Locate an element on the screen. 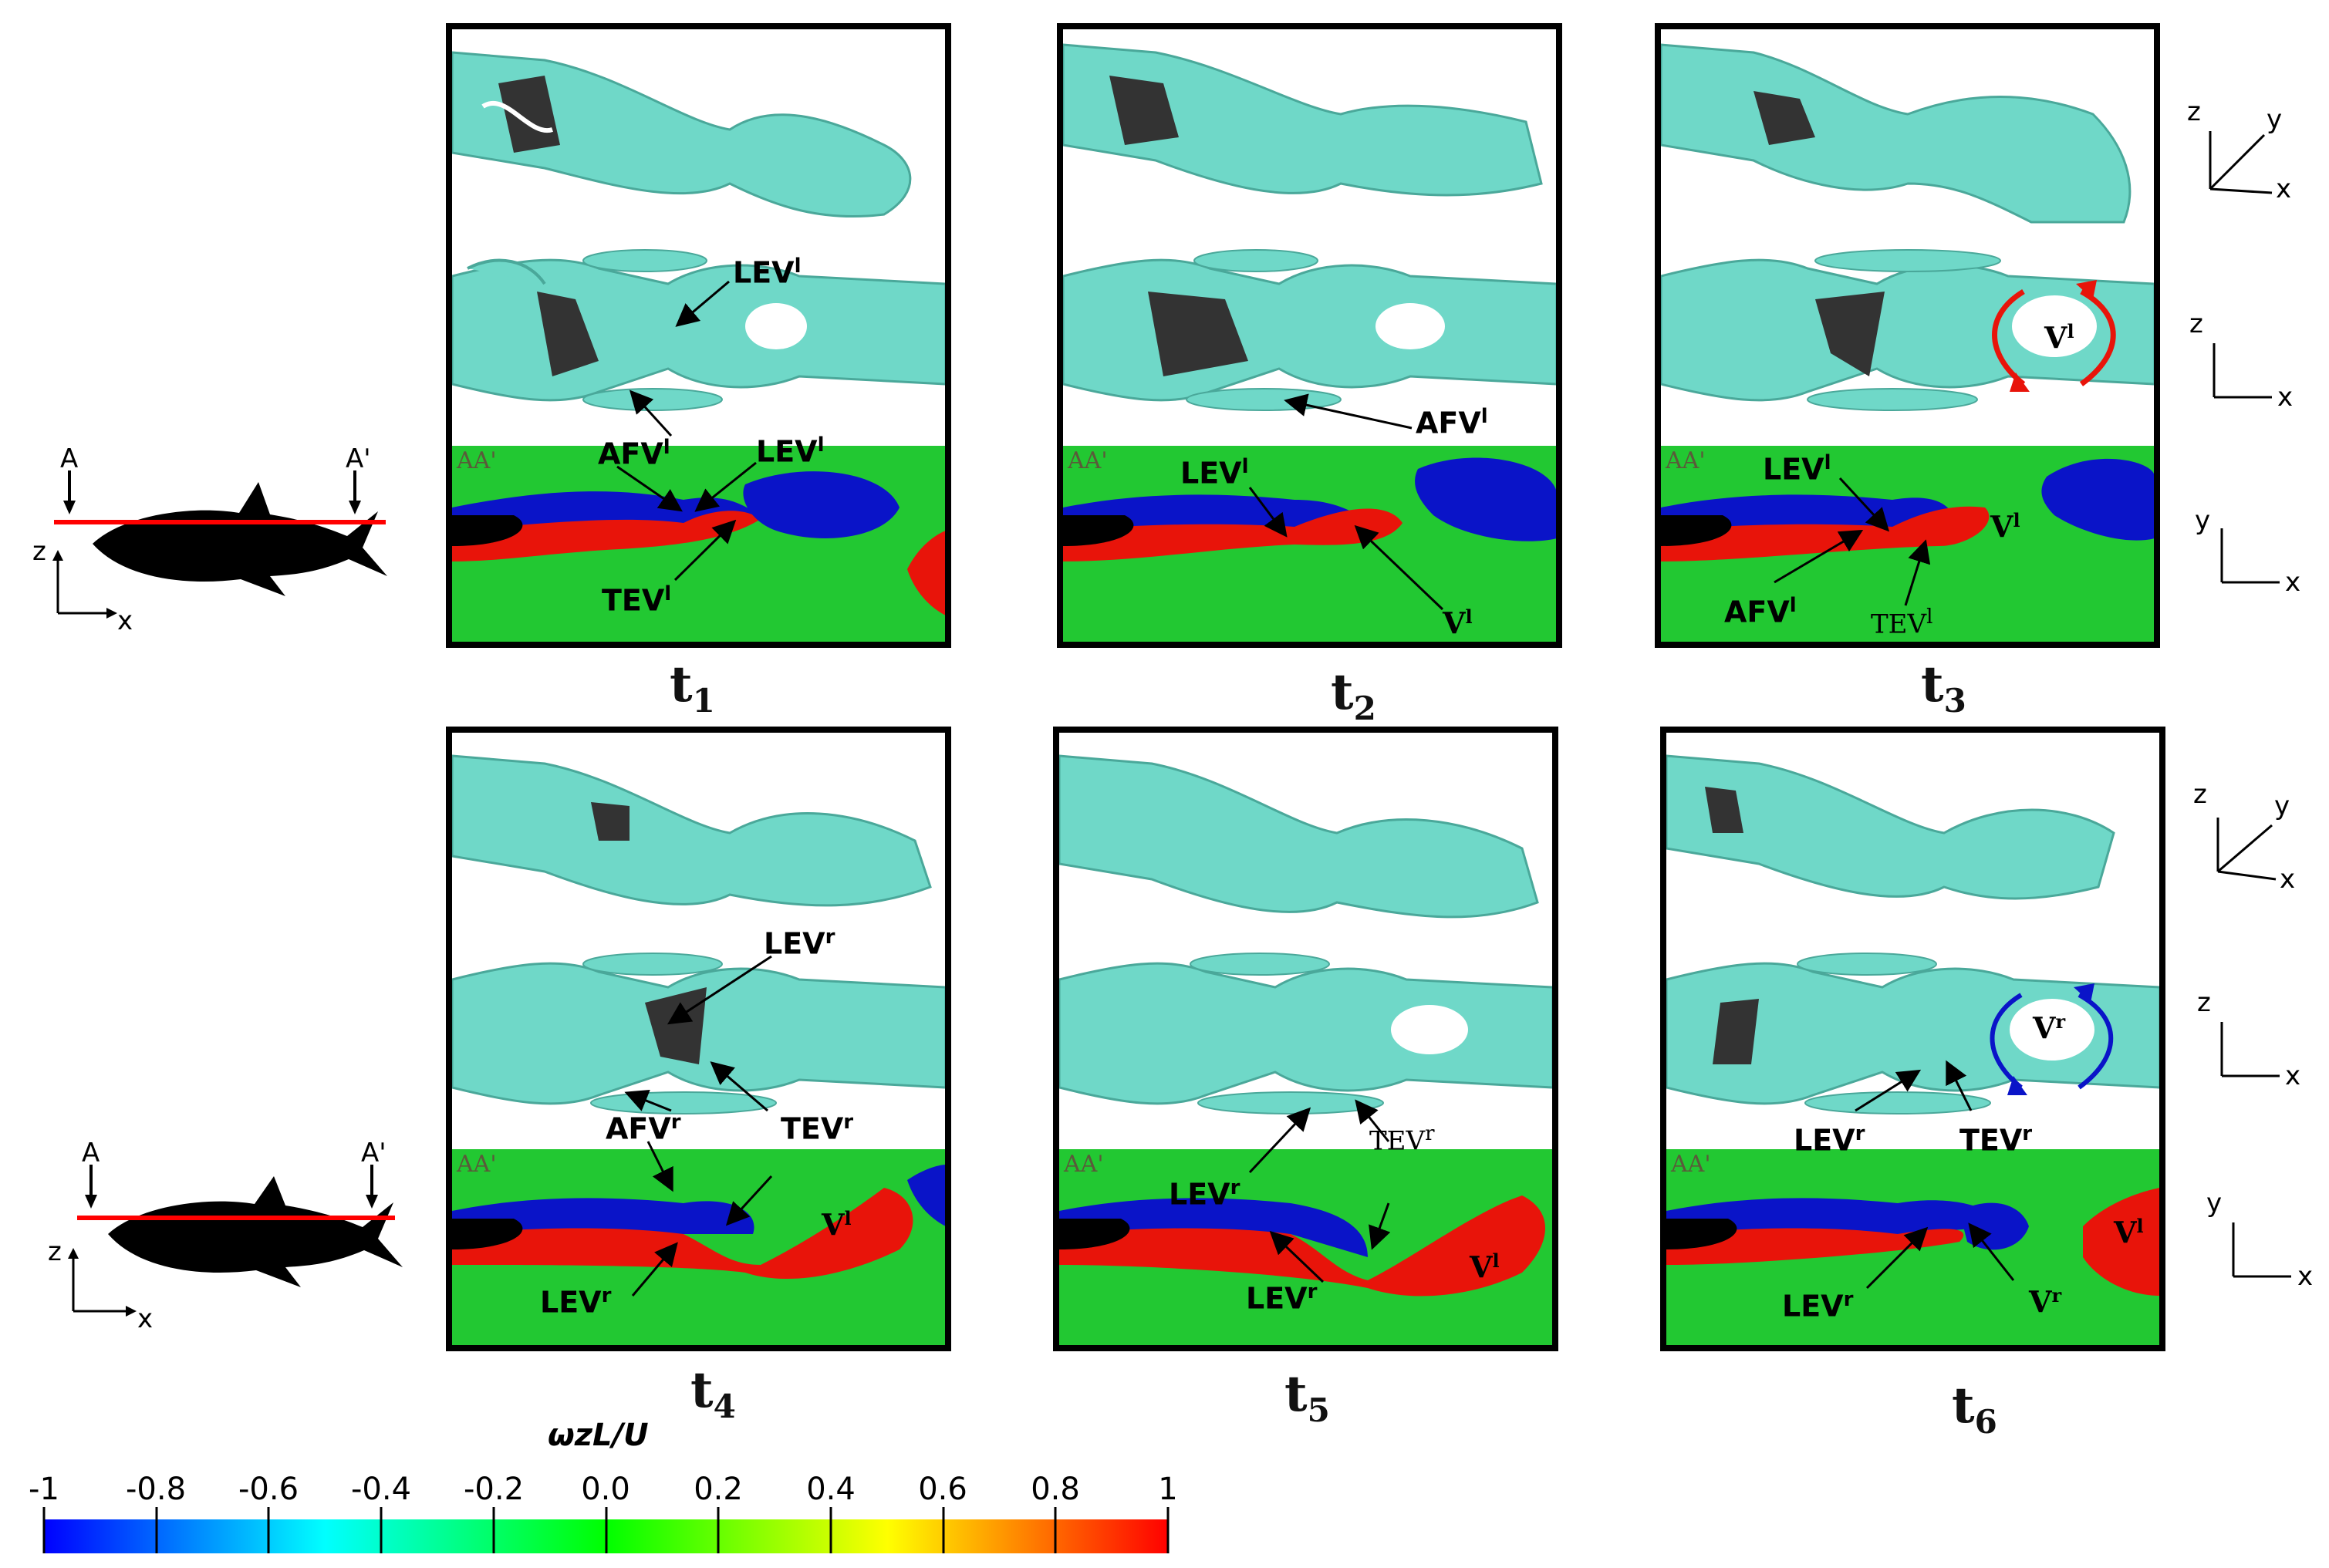 The image size is (2329, 1568). label-lev-t4: LEVr is located at coordinates (576, 1302).